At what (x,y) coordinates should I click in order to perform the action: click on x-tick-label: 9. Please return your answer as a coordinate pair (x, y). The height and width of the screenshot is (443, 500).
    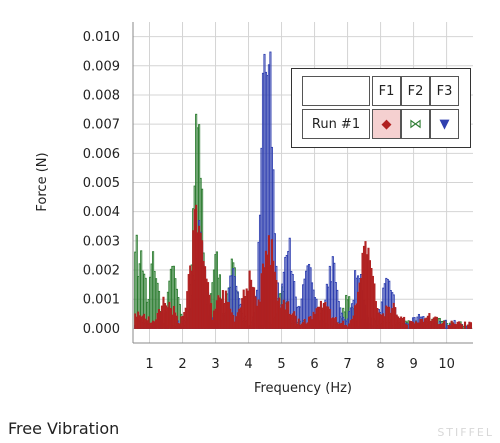
    Looking at the image, I should click on (413, 364).